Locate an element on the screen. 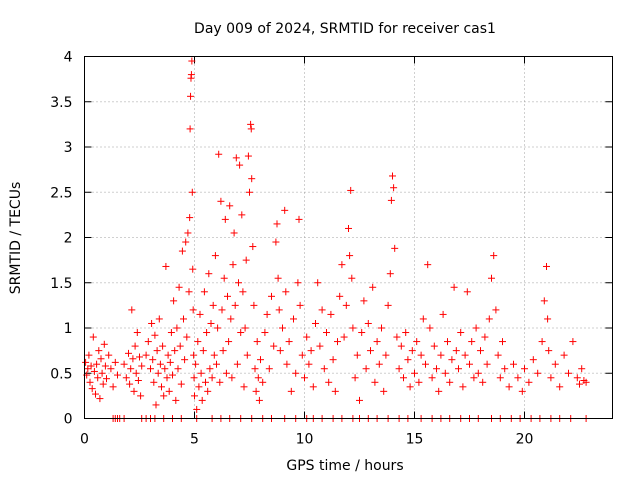 This screenshot has height=480, width=640. y-tick-label: 4 is located at coordinates (68, 58).